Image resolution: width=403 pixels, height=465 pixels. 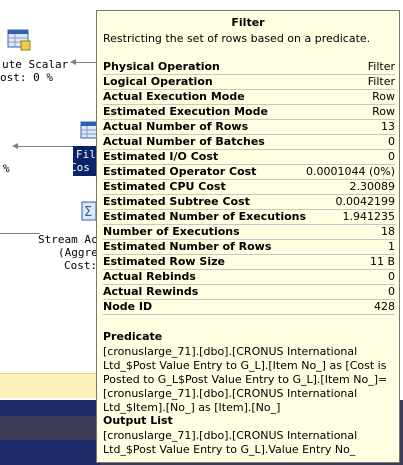 I want to click on property-row: Estimated Execution Mode Row, so click(x=249, y=112).